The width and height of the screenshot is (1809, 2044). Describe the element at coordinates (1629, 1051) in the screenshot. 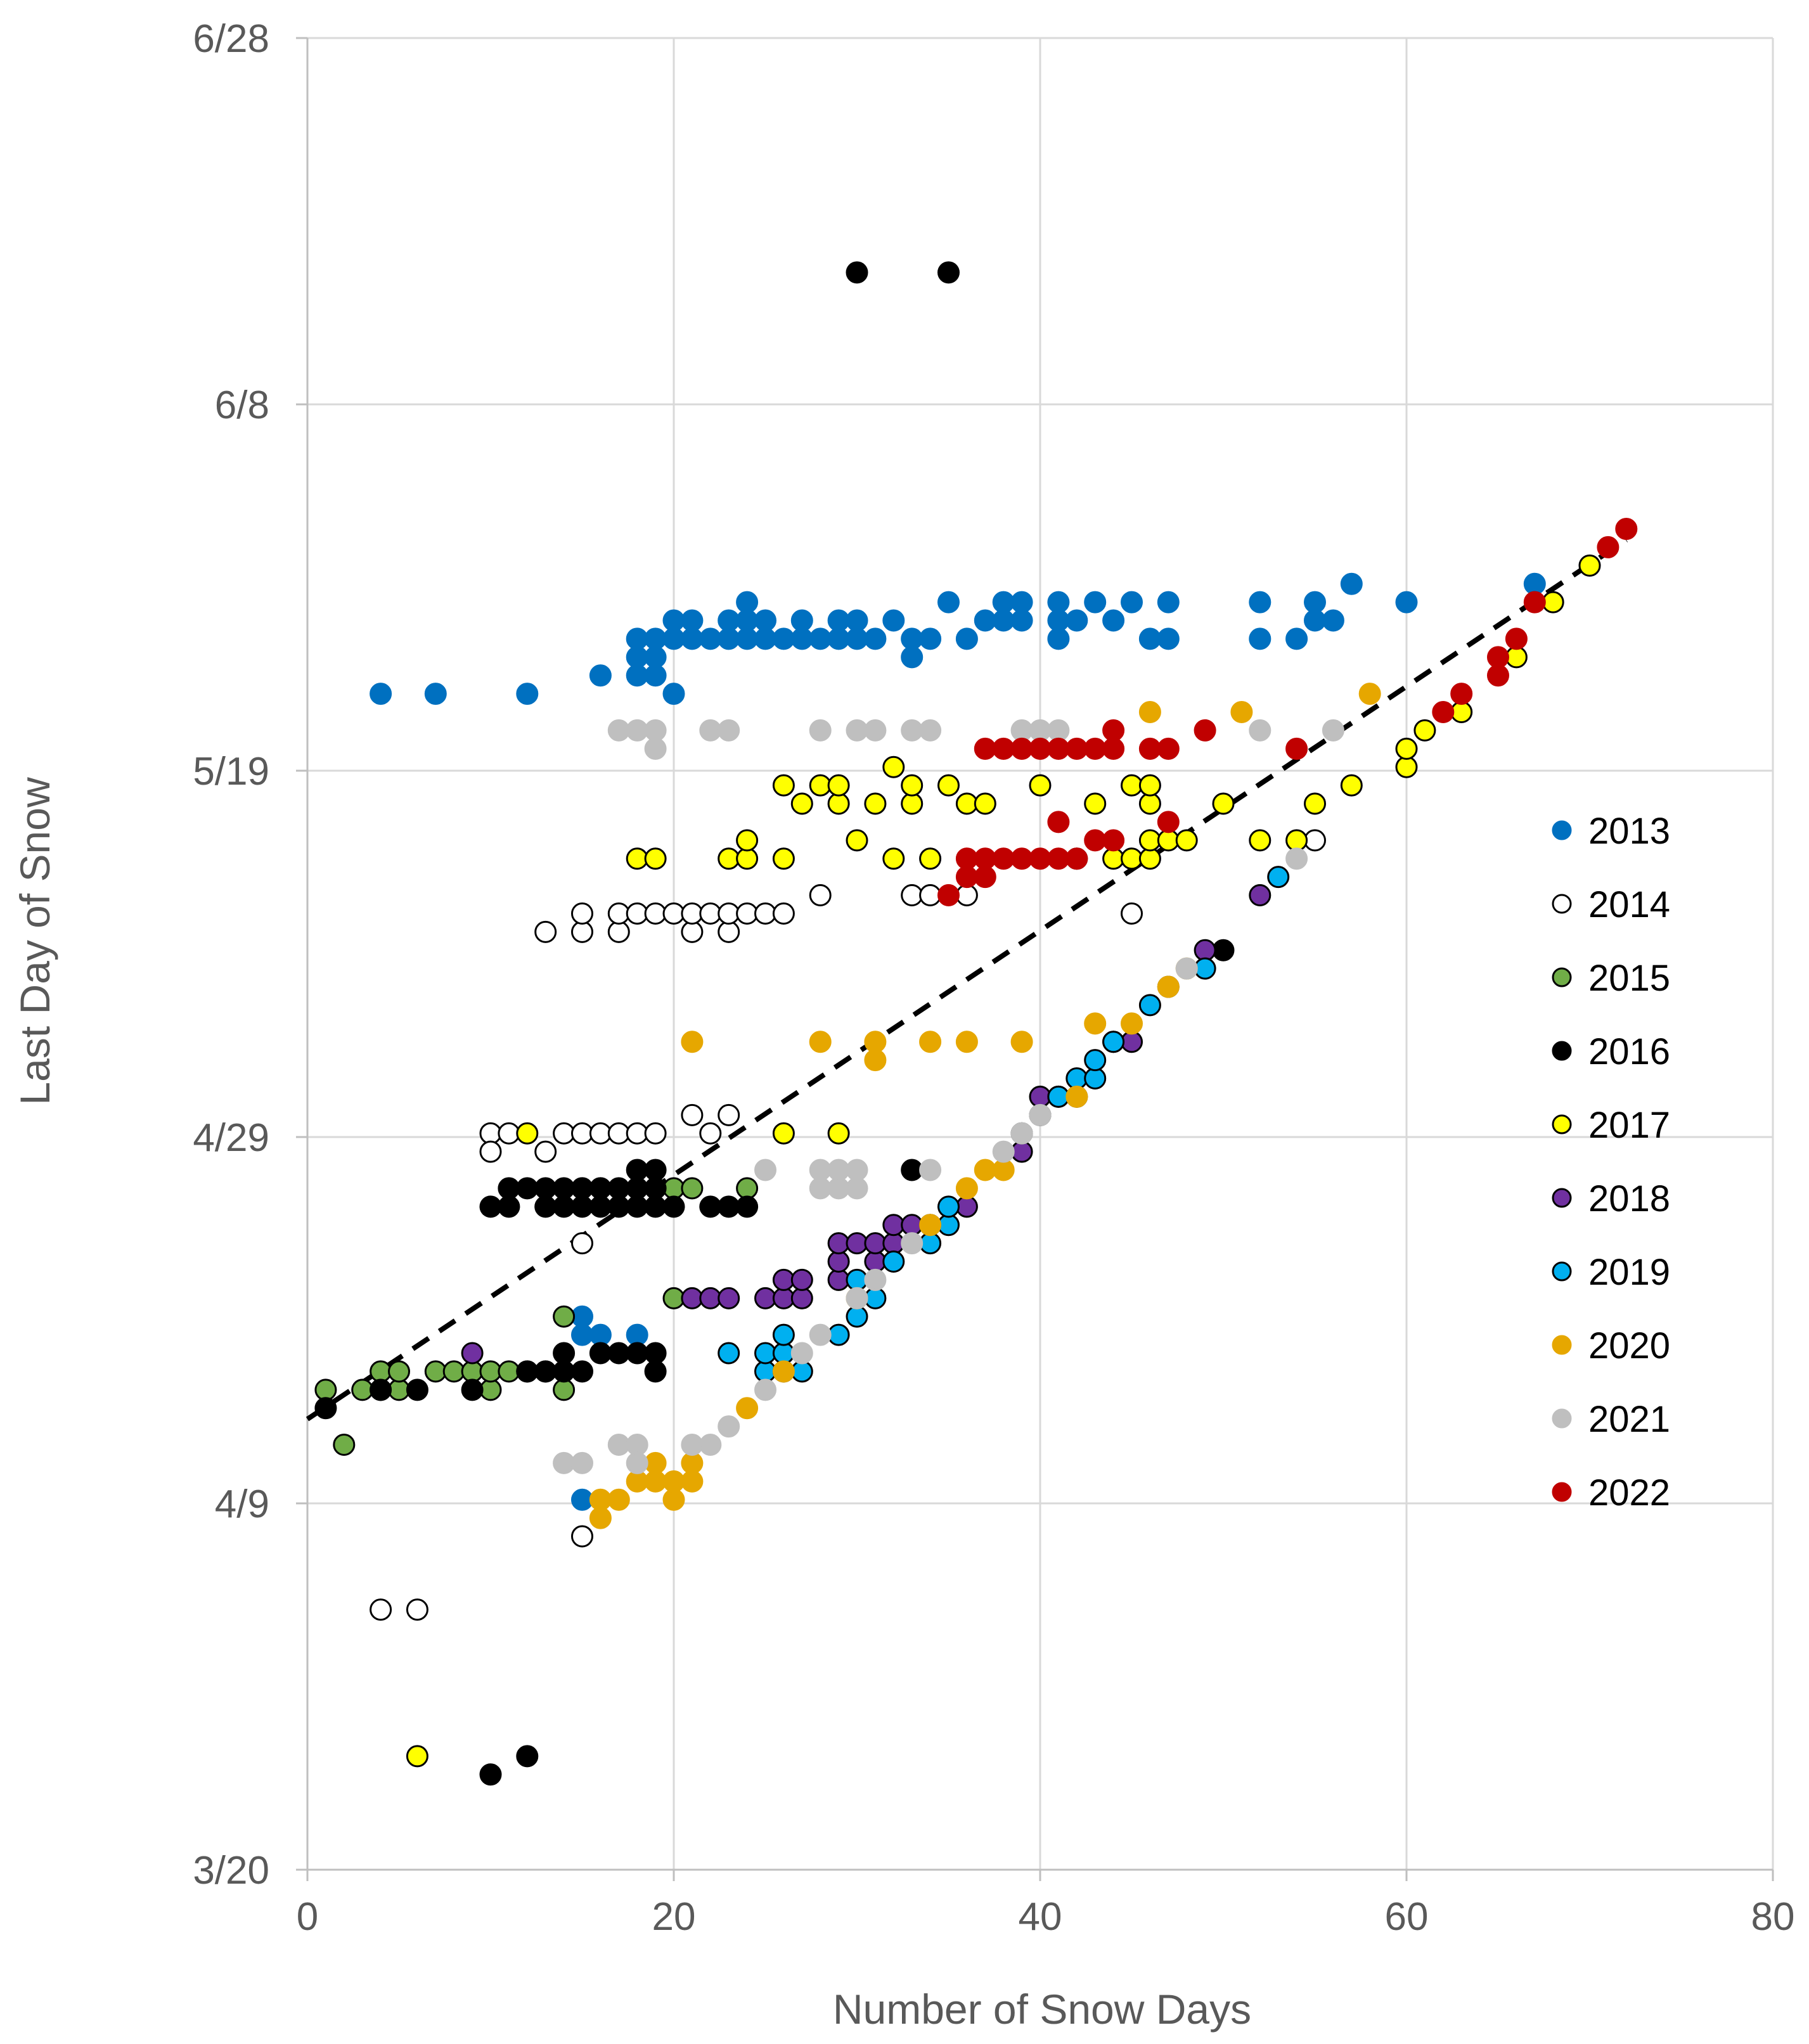

I see `legend-label-2016: 2016` at that location.